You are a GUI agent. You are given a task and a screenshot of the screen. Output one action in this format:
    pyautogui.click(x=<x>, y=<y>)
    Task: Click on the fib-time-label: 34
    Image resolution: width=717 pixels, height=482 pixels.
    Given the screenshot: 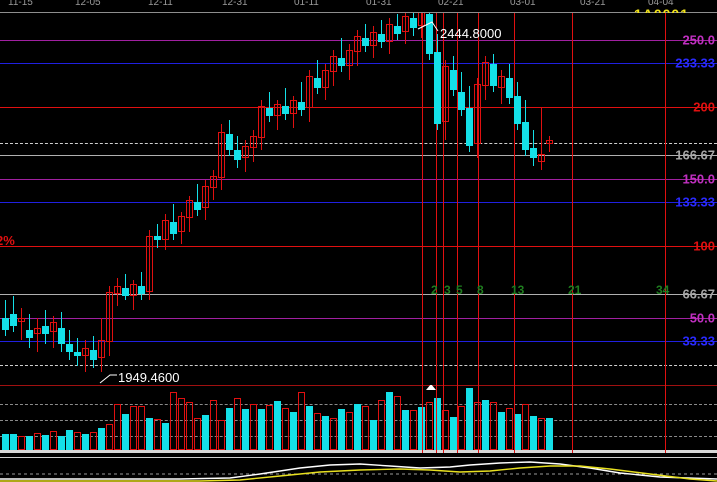 What is the action you would take?
    pyautogui.click(x=663, y=290)
    